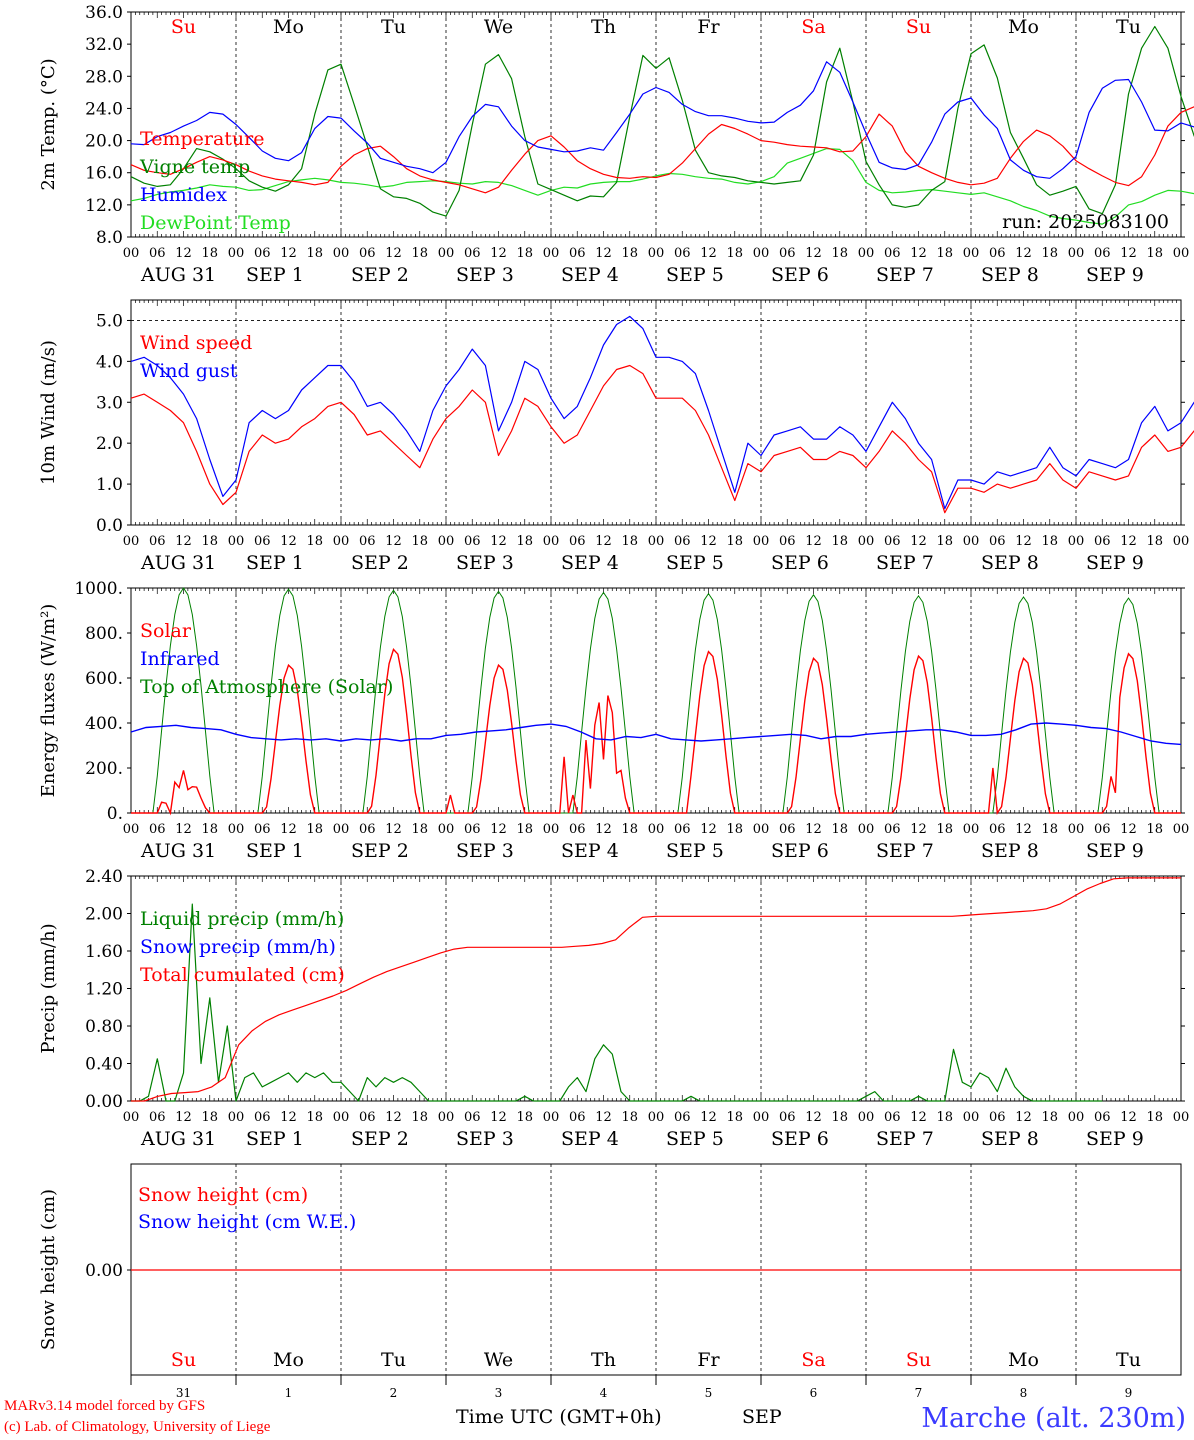 Image resolution: width=1194 pixels, height=1440 pixels. What do you see at coordinates (183, 195) in the screenshot?
I see `legend-humidex: Humidex` at bounding box center [183, 195].